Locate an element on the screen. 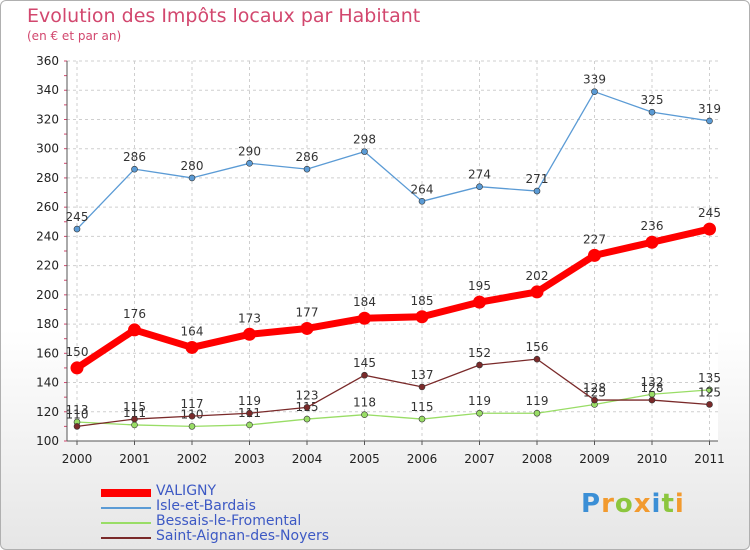 This screenshot has width=750, height=550. data-label: 271 is located at coordinates (537, 179).